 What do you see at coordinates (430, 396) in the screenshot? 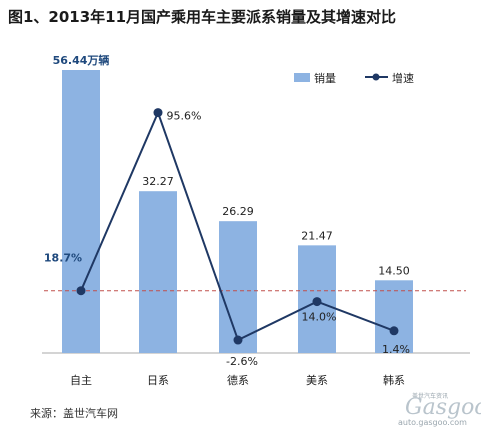
I see `watermark-tag: 盖世汽车资讯` at bounding box center [430, 396].